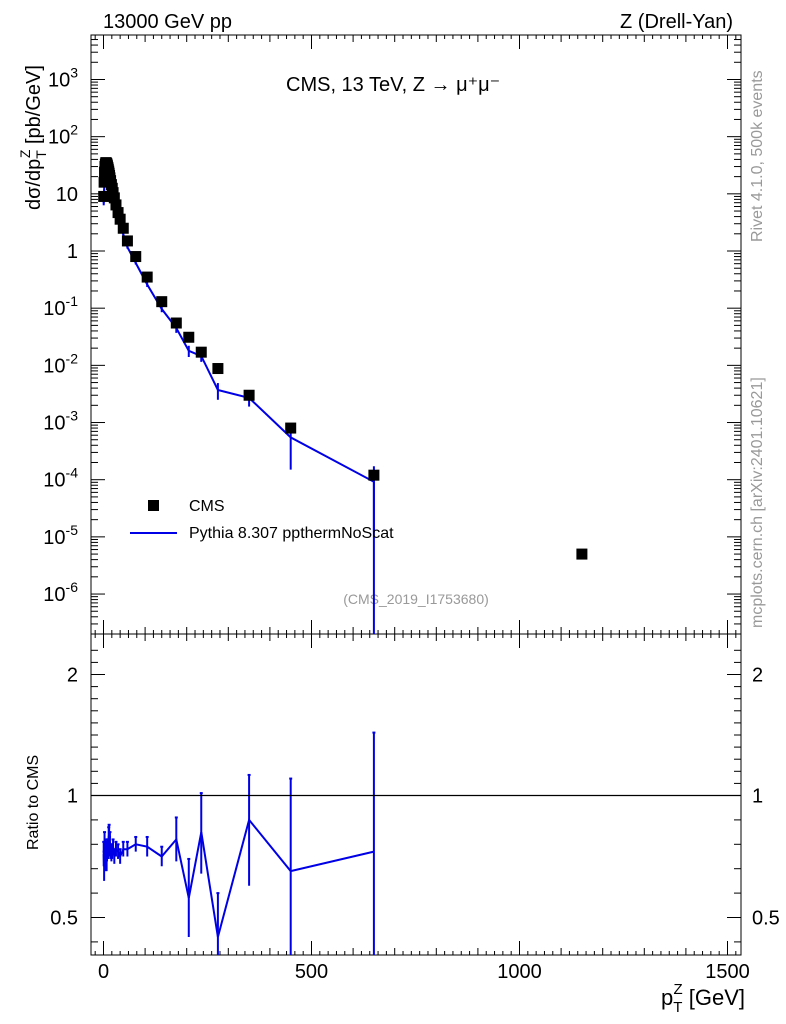 The width and height of the screenshot is (786, 1024). I want to click on y-tick-label: 10⁻⁵, so click(60, 535).